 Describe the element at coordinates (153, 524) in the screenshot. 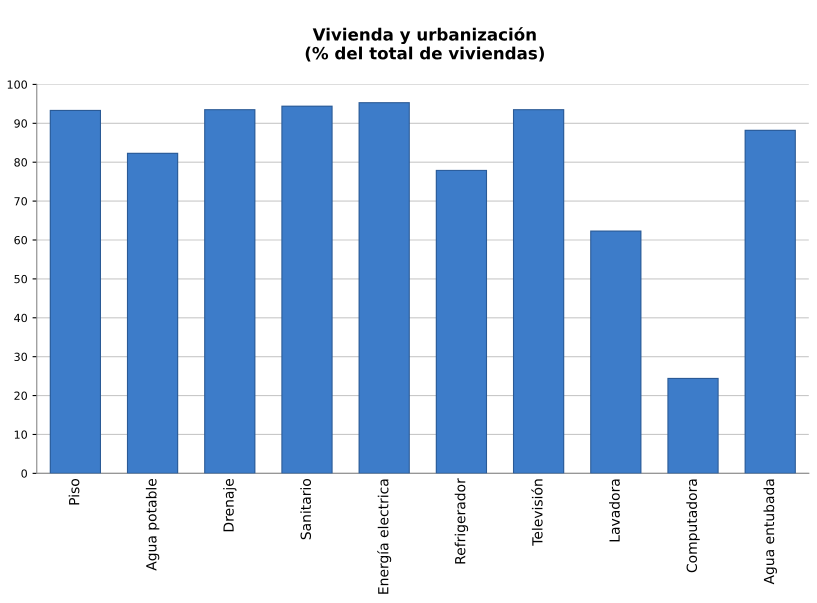

I see `x-tick-label: Agua potable` at that location.